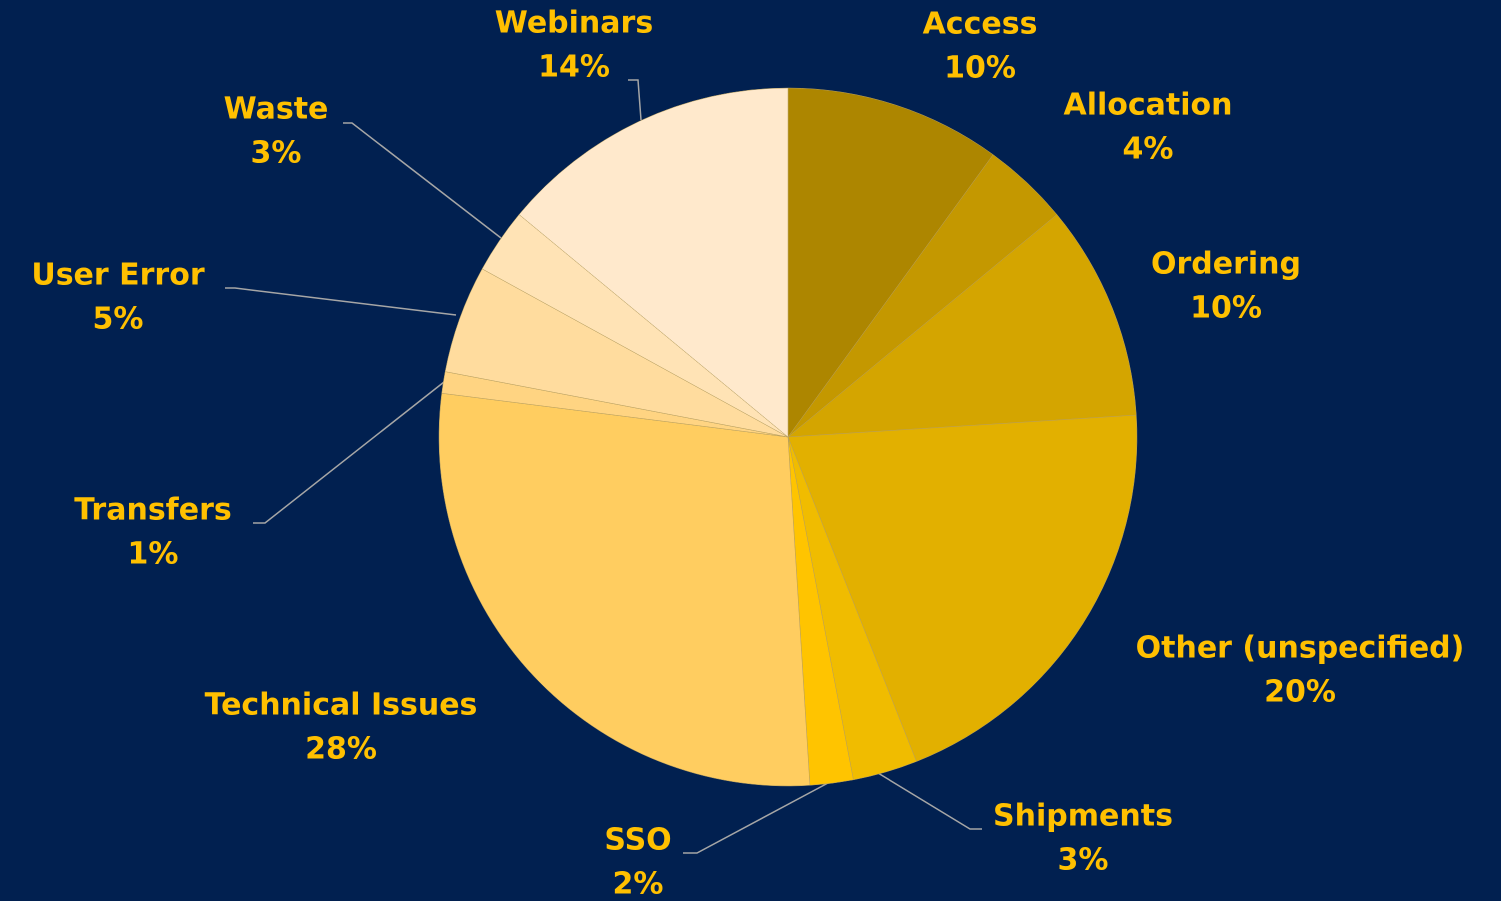 The height and width of the screenshot is (901, 1501). Describe the element at coordinates (118, 319) in the screenshot. I see `slice-value-label: 5%` at that location.